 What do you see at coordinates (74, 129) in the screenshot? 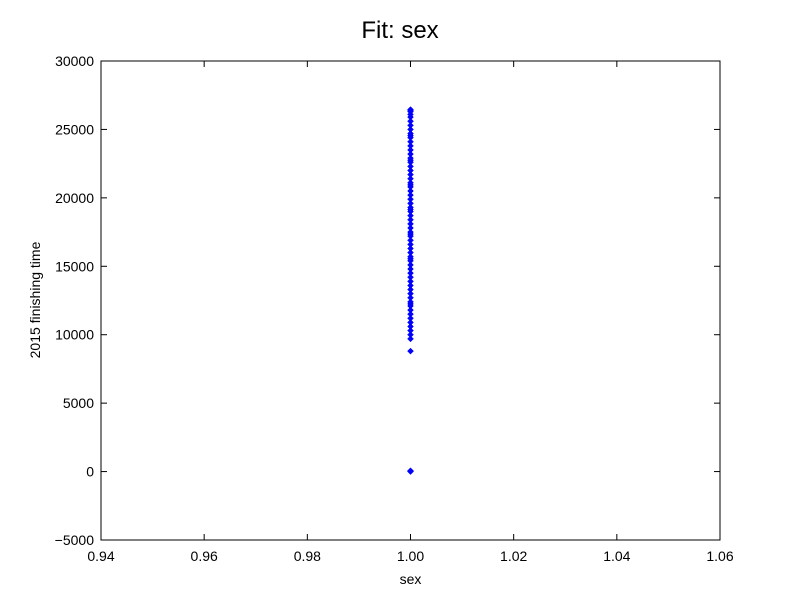
I see `y-tick-label: 25000` at bounding box center [74, 129].